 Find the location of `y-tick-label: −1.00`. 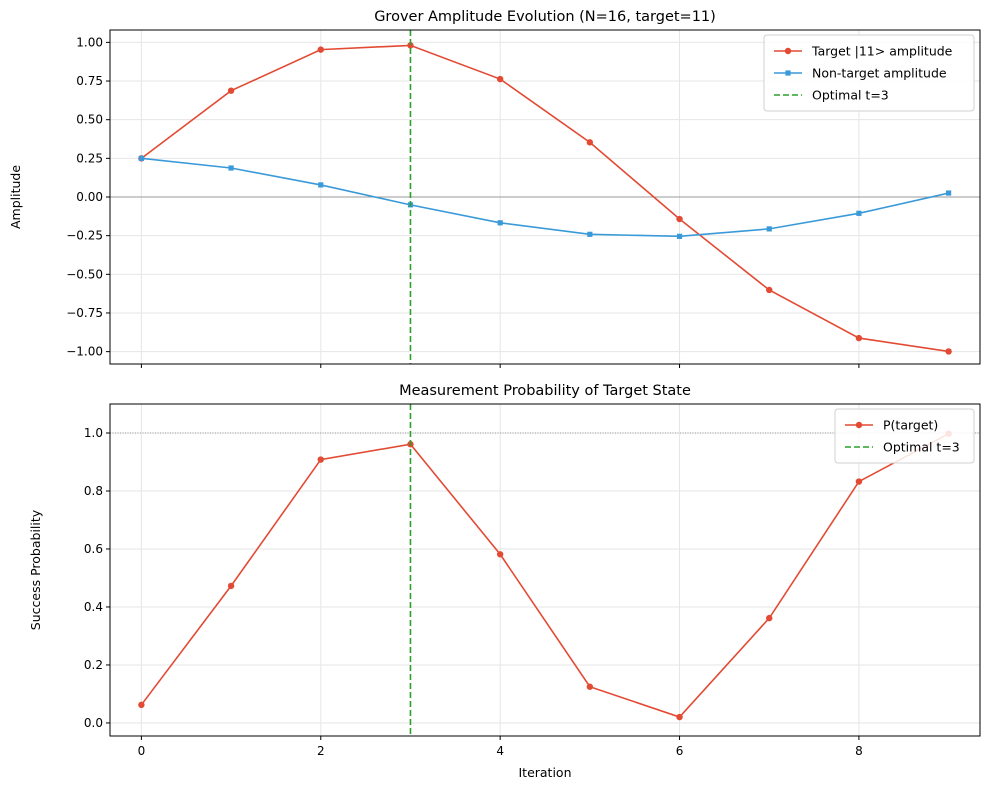

y-tick-label: −1.00 is located at coordinates (84, 352).